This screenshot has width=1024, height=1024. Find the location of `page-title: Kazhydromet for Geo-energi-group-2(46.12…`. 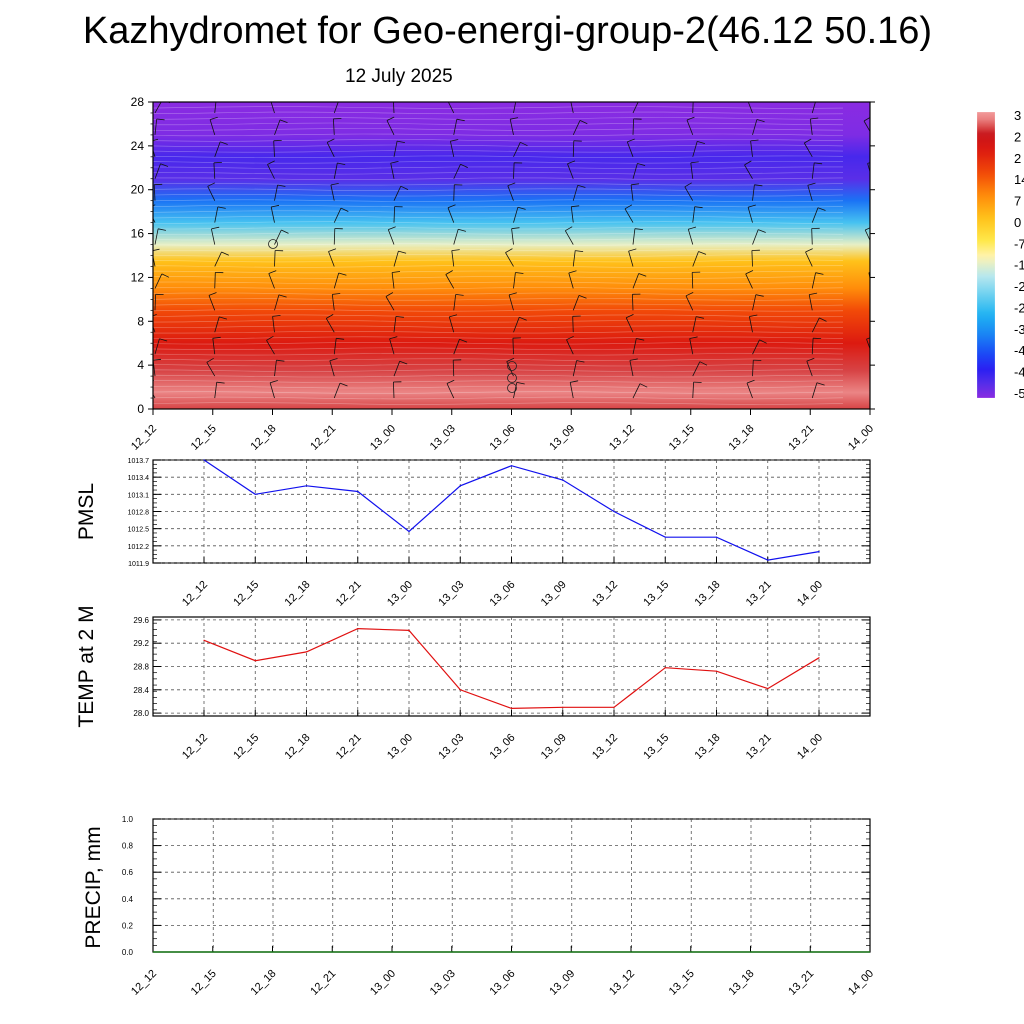

page-title: Kazhydromet for Geo-energi-group-2(46.12… is located at coordinates (507, 31).